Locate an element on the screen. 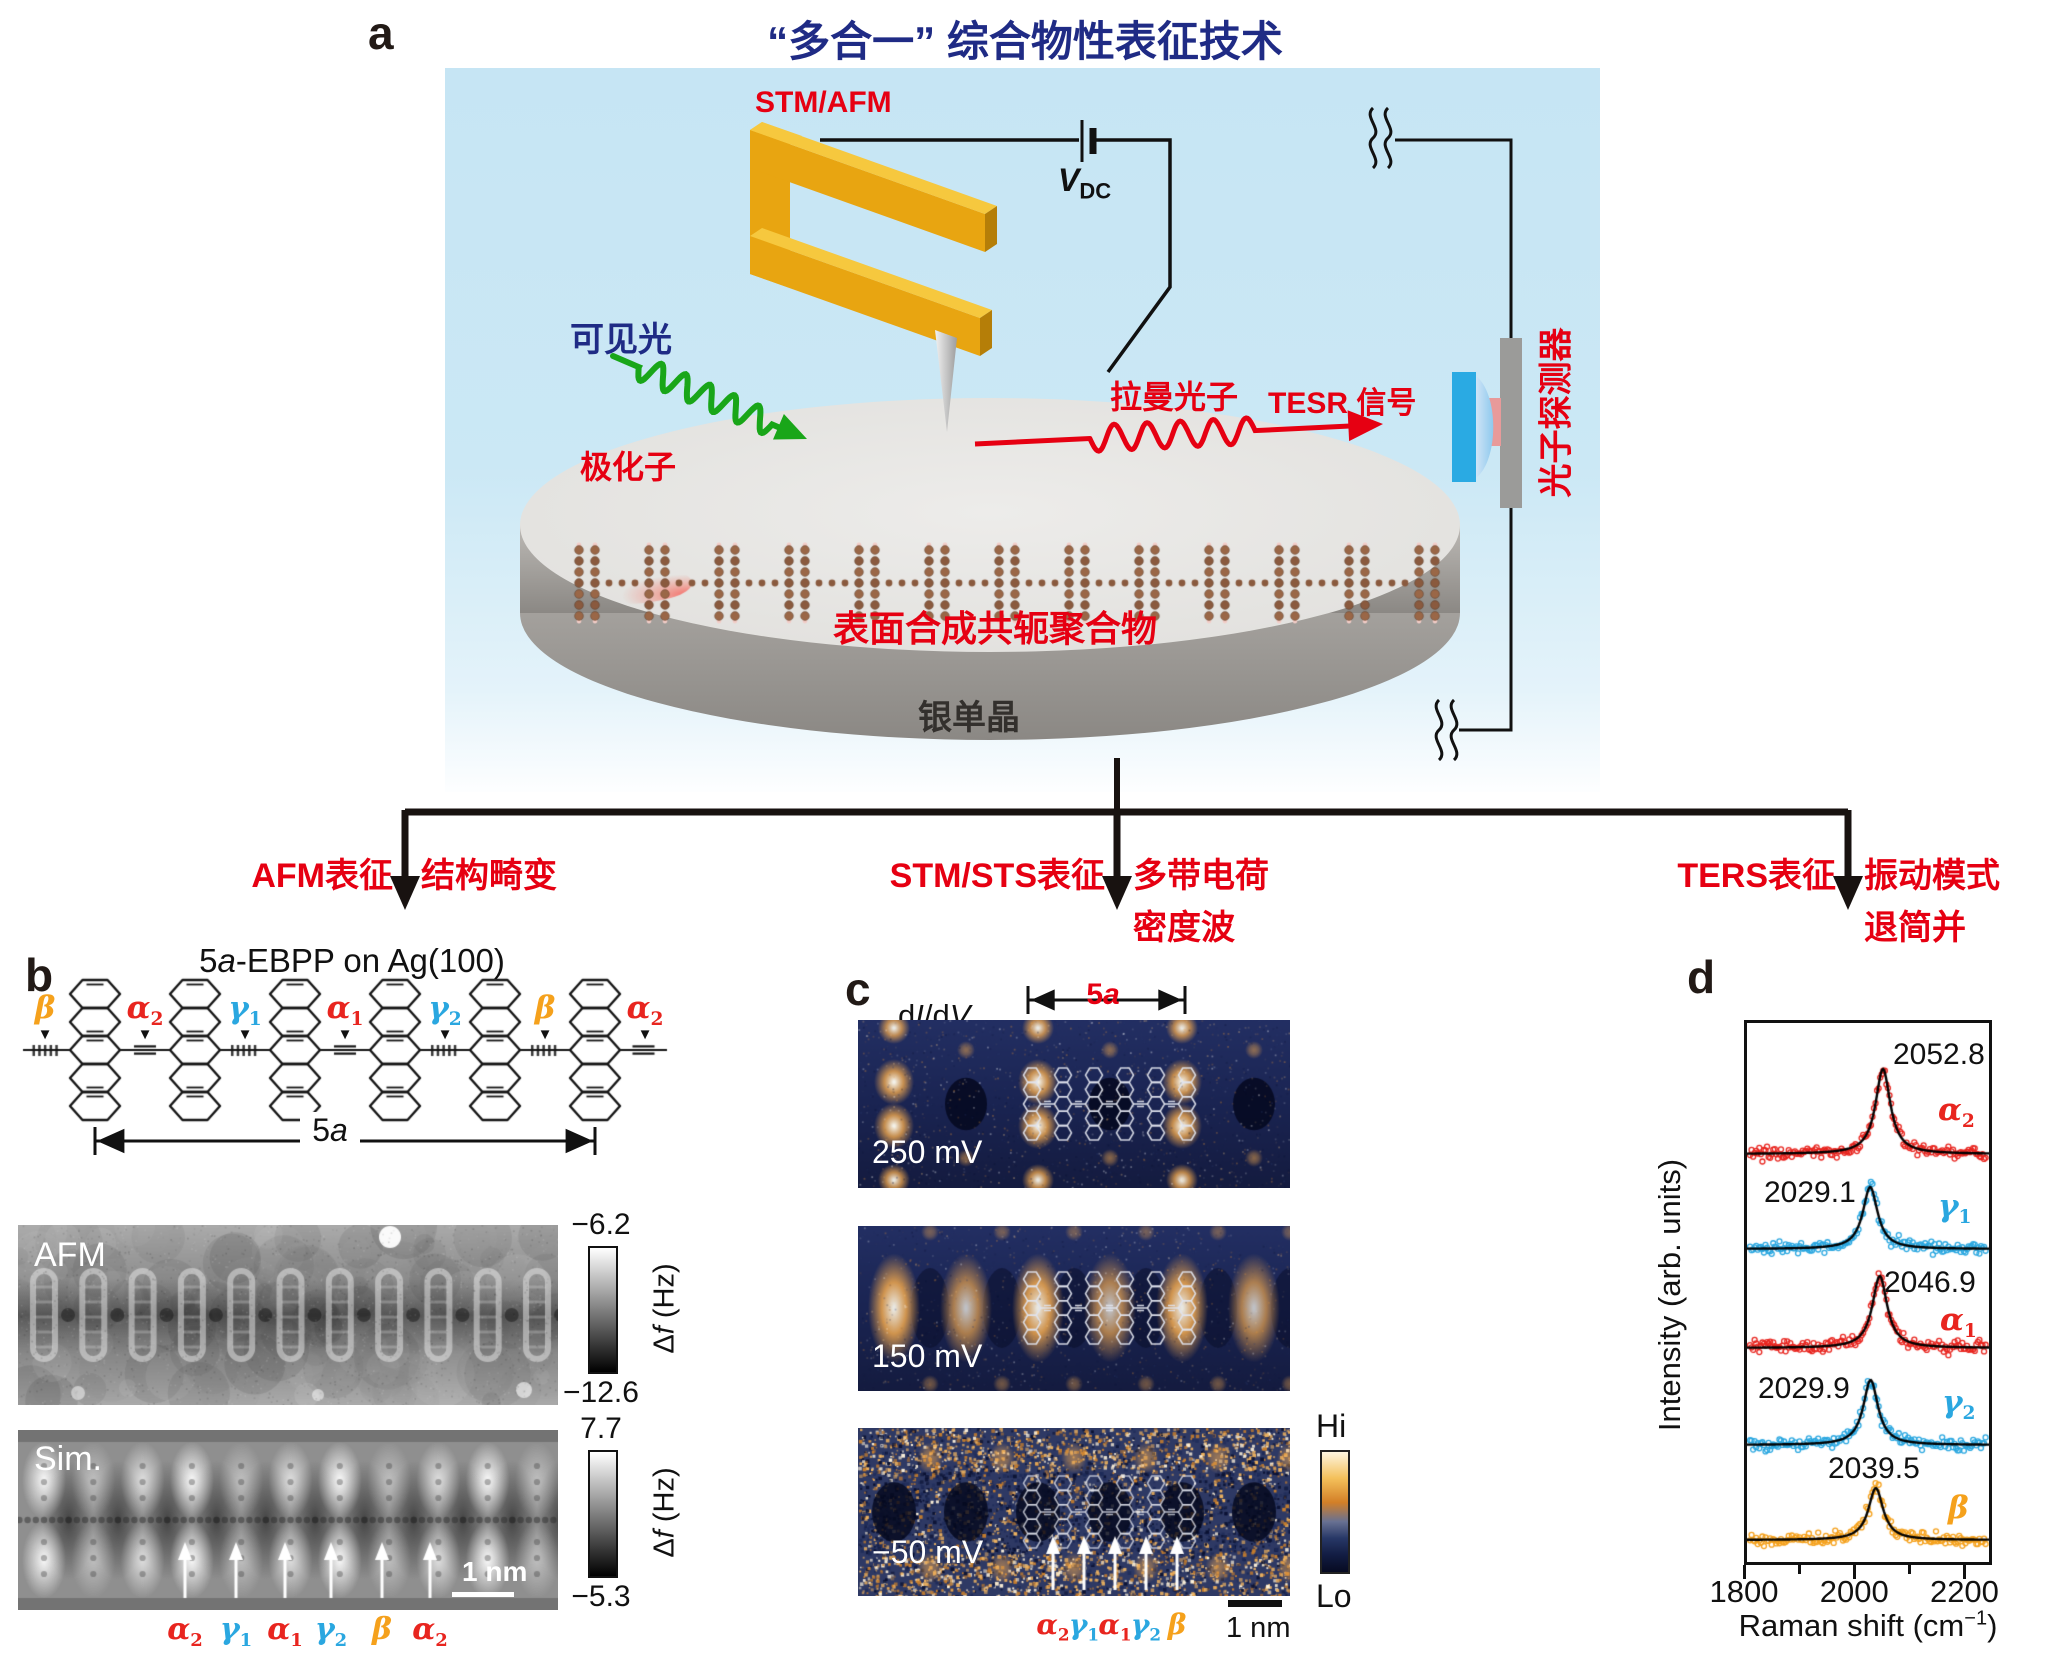 The width and height of the screenshot is (2048, 1653). span-arrowhead-left-c is located at coordinates (1043, 1000).